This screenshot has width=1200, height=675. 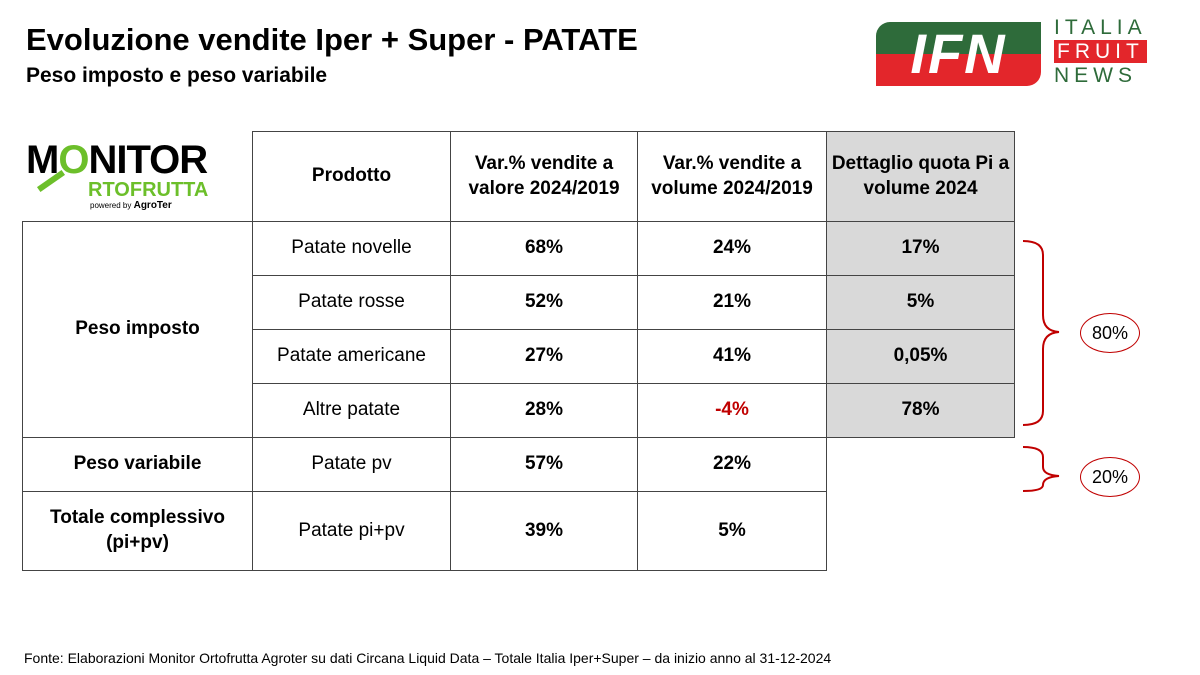 What do you see at coordinates (351, 248) in the screenshot?
I see `product-cell: Patate novelle` at bounding box center [351, 248].